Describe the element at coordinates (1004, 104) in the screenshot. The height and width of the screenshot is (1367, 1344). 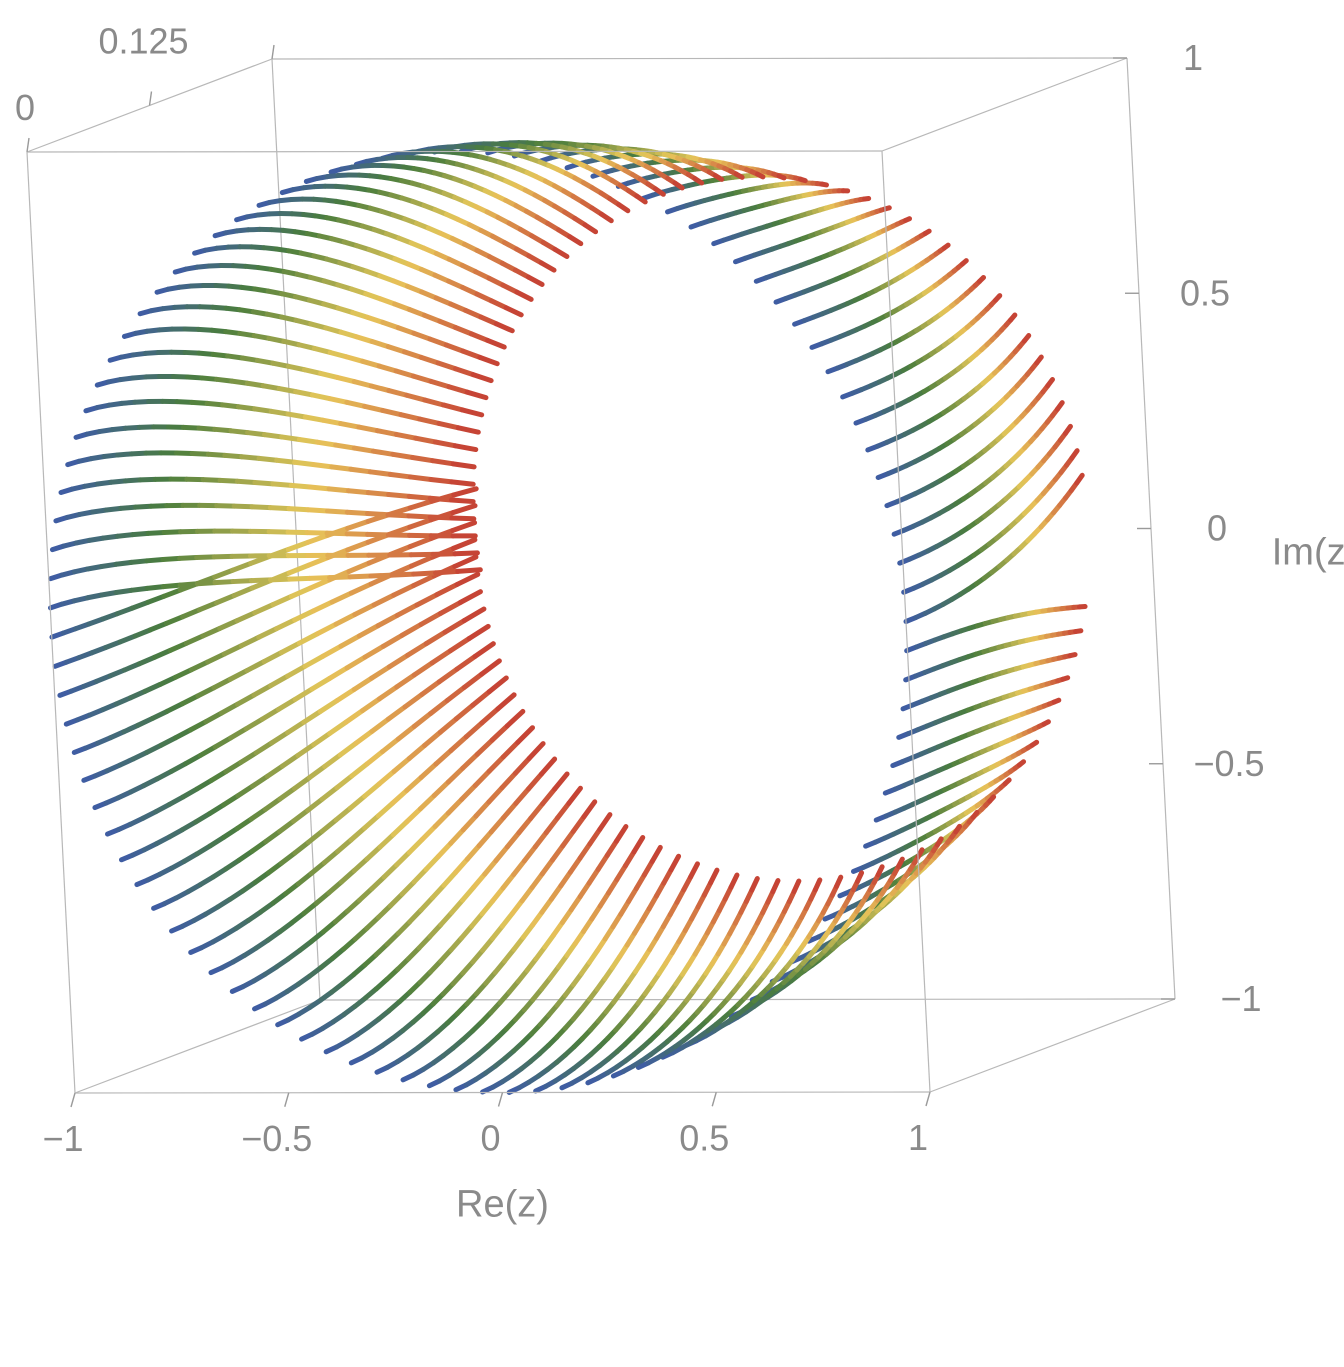
I see `box-edge-depth-top-right` at that location.